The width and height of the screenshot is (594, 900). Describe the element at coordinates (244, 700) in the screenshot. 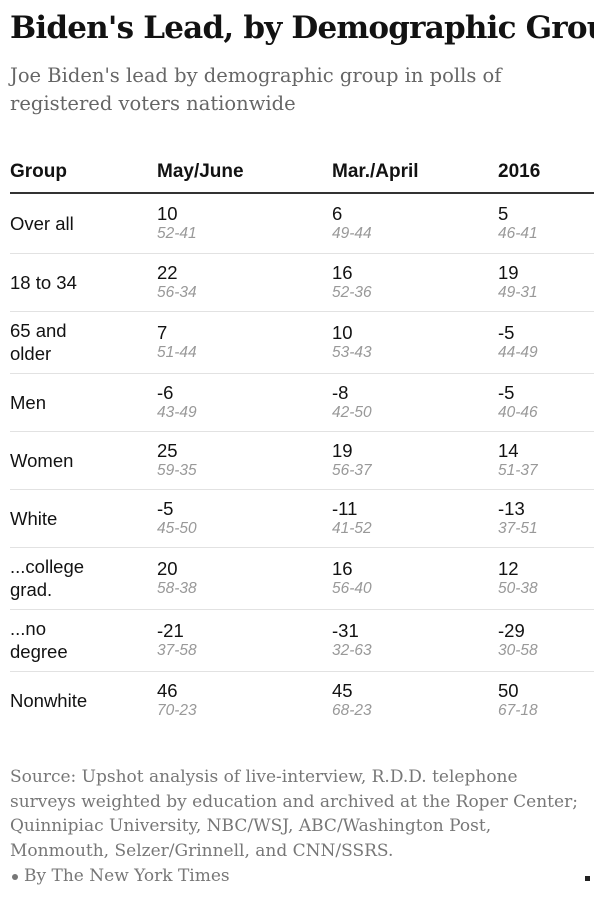

I see `cell-value: 46 70-23` at that location.